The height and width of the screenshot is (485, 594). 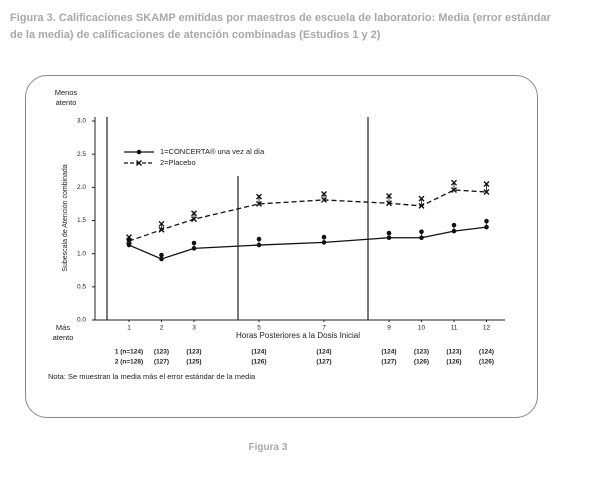 I want to click on y-tick-label: 1.0, so click(x=81, y=253).